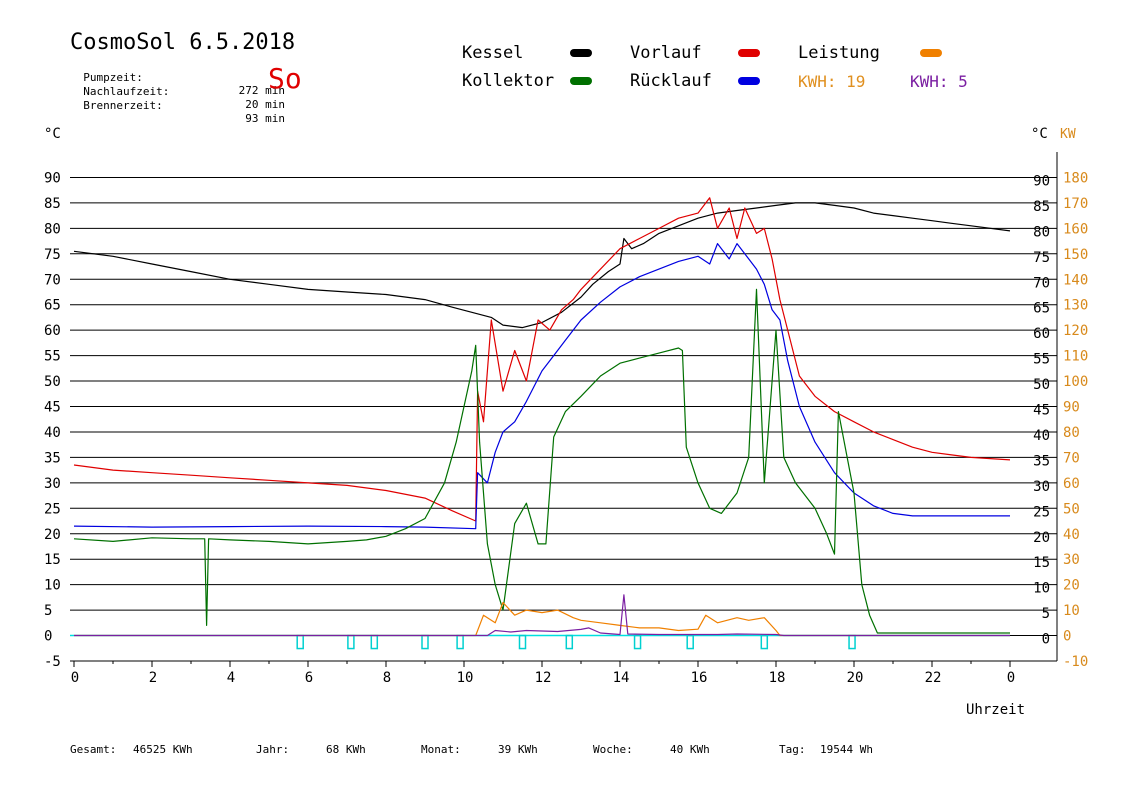  What do you see at coordinates (1041, 461) in the screenshot?
I see `y-right-tick-label: 35` at bounding box center [1041, 461].